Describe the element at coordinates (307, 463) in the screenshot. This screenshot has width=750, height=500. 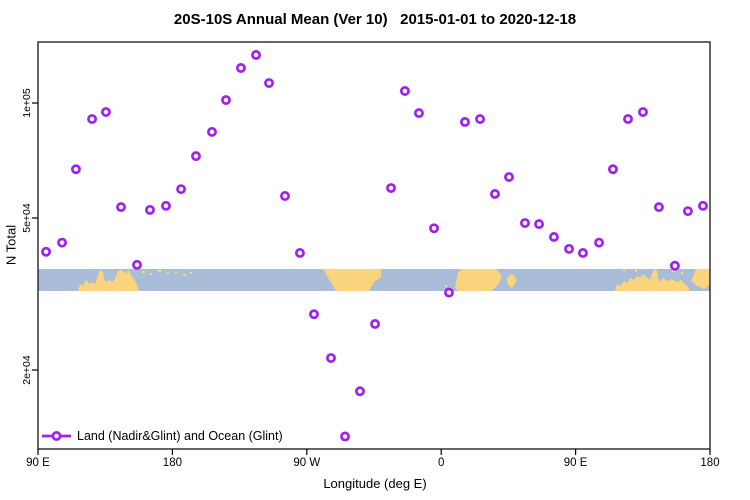
I see `x-tick-label: 90 W` at that location.